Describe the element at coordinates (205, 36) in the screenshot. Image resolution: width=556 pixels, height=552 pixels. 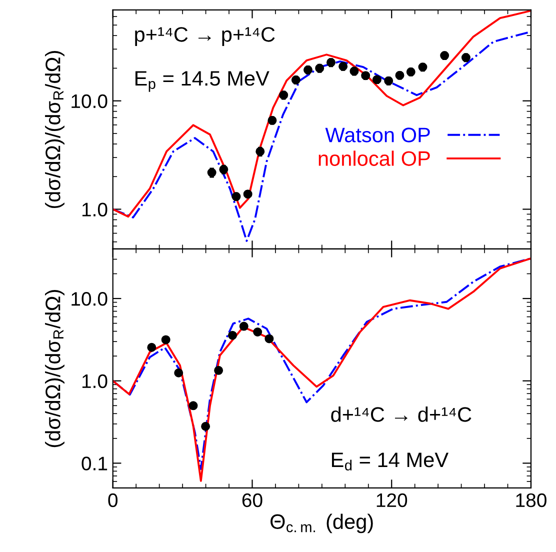
I see `annotation: p+¹⁴C → p+¹⁴C` at that location.